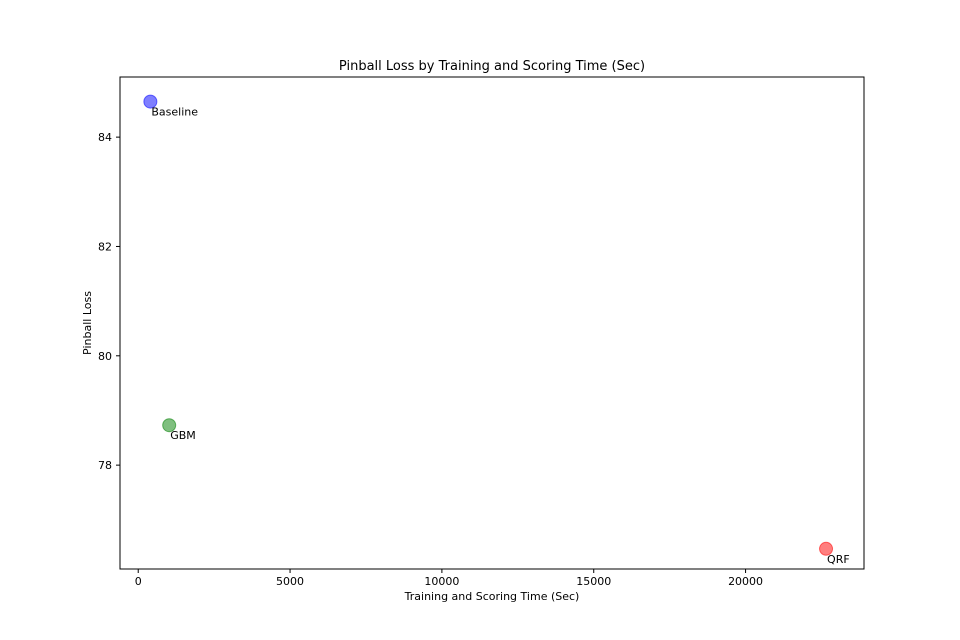 The height and width of the screenshot is (640, 960). Describe the element at coordinates (593, 581) in the screenshot. I see `x-tick-label: 15000` at that location.